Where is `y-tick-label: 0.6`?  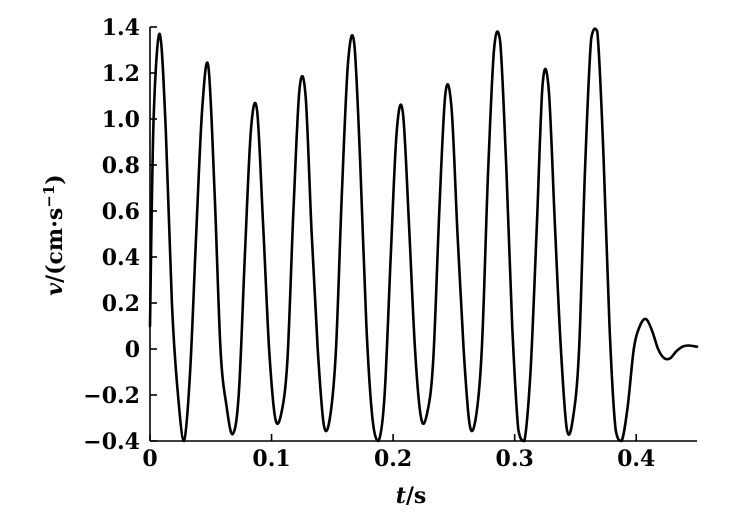 y-tick-label: 0.6 is located at coordinates (121, 212).